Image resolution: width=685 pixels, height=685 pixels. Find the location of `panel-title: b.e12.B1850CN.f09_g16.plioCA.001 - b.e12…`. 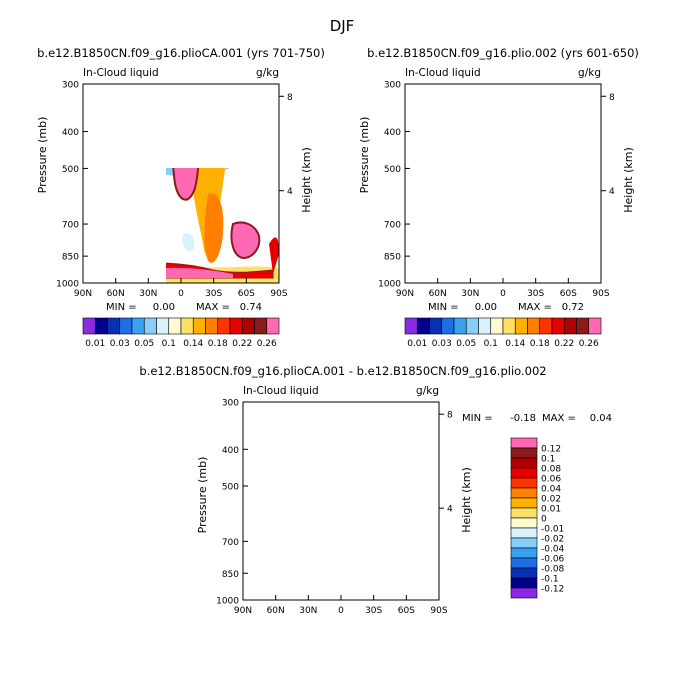

panel-title: b.e12.B1850CN.f09_g16.plioCA.001 - b.e12… is located at coordinates (342, 371).